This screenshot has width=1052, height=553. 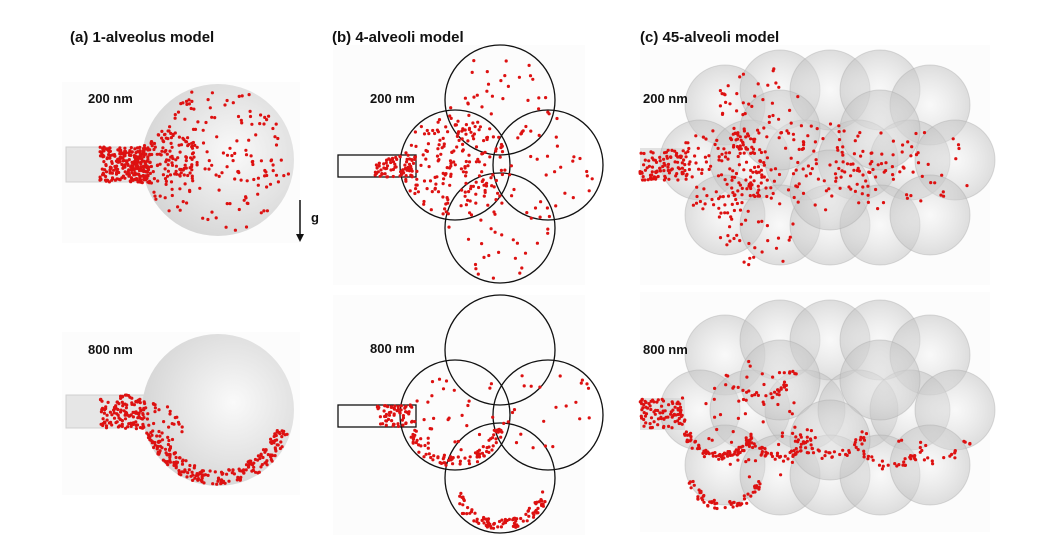 I want to click on size-label: 800 nm, so click(x=392, y=348).